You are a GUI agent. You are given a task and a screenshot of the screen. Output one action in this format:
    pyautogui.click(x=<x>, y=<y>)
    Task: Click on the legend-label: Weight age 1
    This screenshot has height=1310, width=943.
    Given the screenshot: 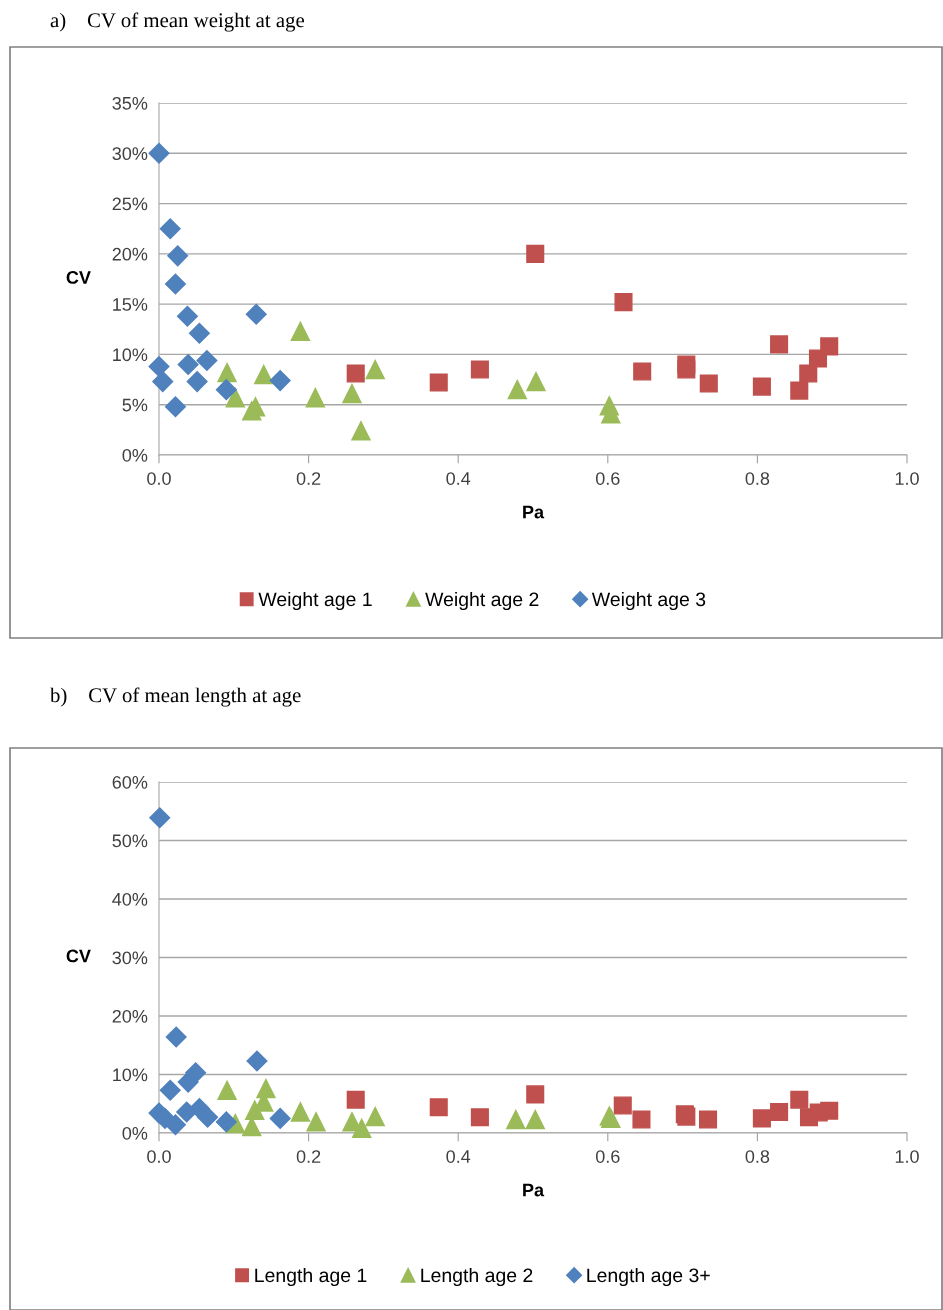 What is the action you would take?
    pyautogui.click(x=315, y=601)
    